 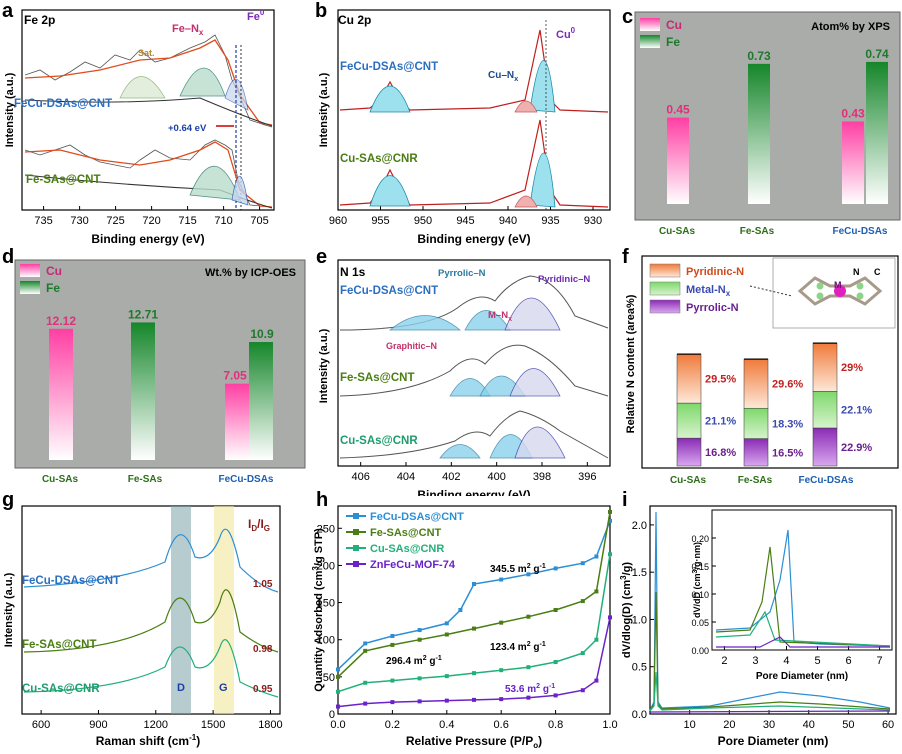 What do you see at coordinates (609, 725) in the screenshot?
I see `x-tick-label: 1.0` at bounding box center [609, 725].